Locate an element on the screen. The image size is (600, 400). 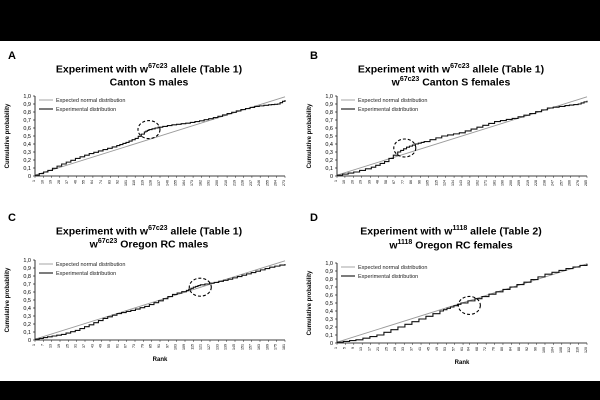
x-tick-label: 171 is located at coordinates (486, 183).